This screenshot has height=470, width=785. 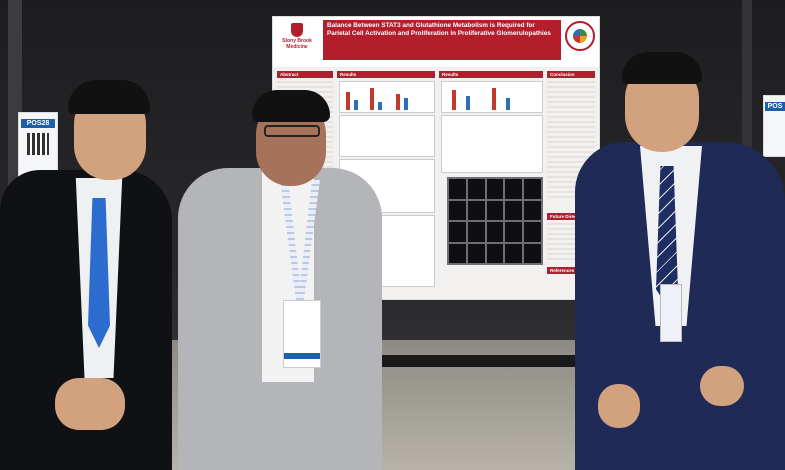 What do you see at coordinates (571, 74) in the screenshot?
I see `section-conclusion: Conclusion` at bounding box center [571, 74].